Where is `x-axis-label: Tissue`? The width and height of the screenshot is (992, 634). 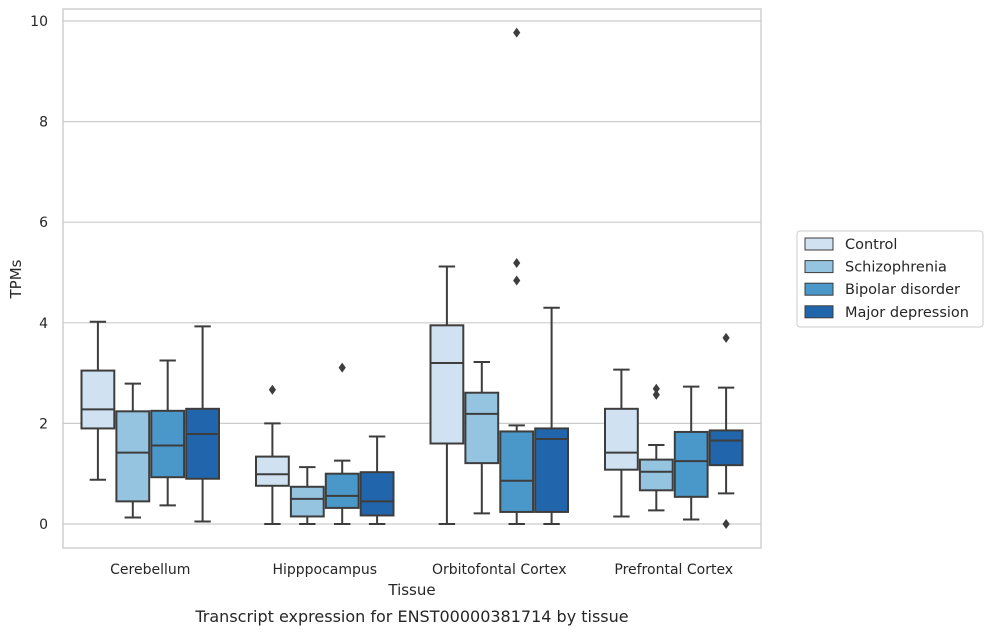 x-axis-label: Tissue is located at coordinates (411, 590).